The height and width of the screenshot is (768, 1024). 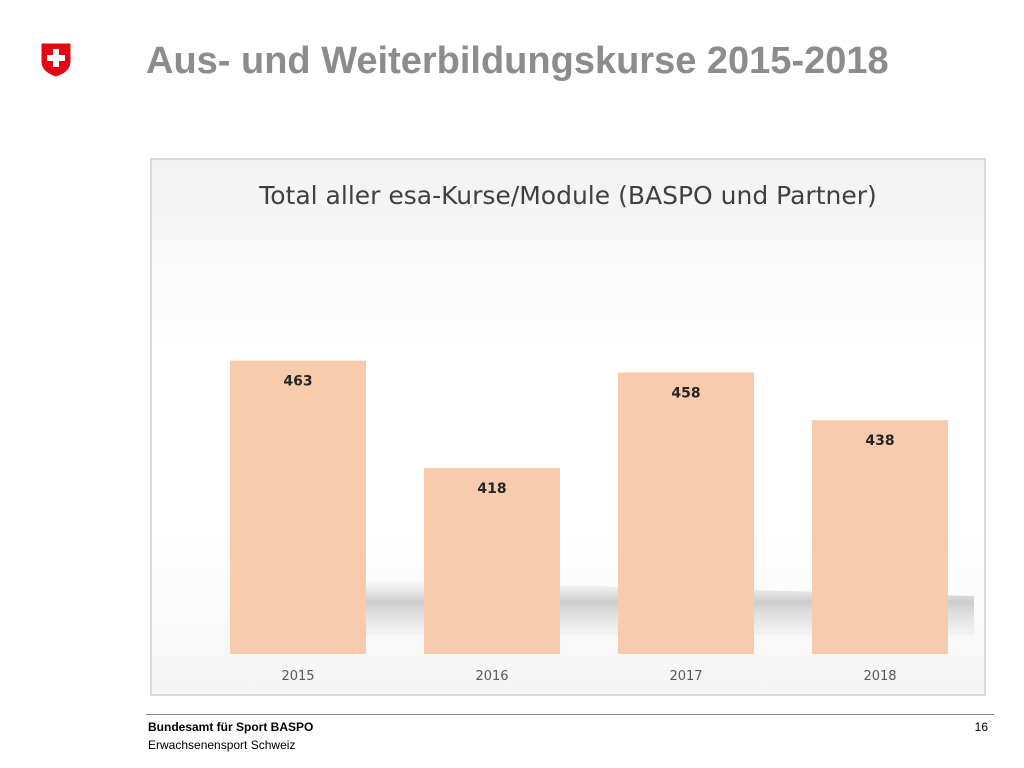 I want to click on page-number: 16, so click(x=981, y=727).